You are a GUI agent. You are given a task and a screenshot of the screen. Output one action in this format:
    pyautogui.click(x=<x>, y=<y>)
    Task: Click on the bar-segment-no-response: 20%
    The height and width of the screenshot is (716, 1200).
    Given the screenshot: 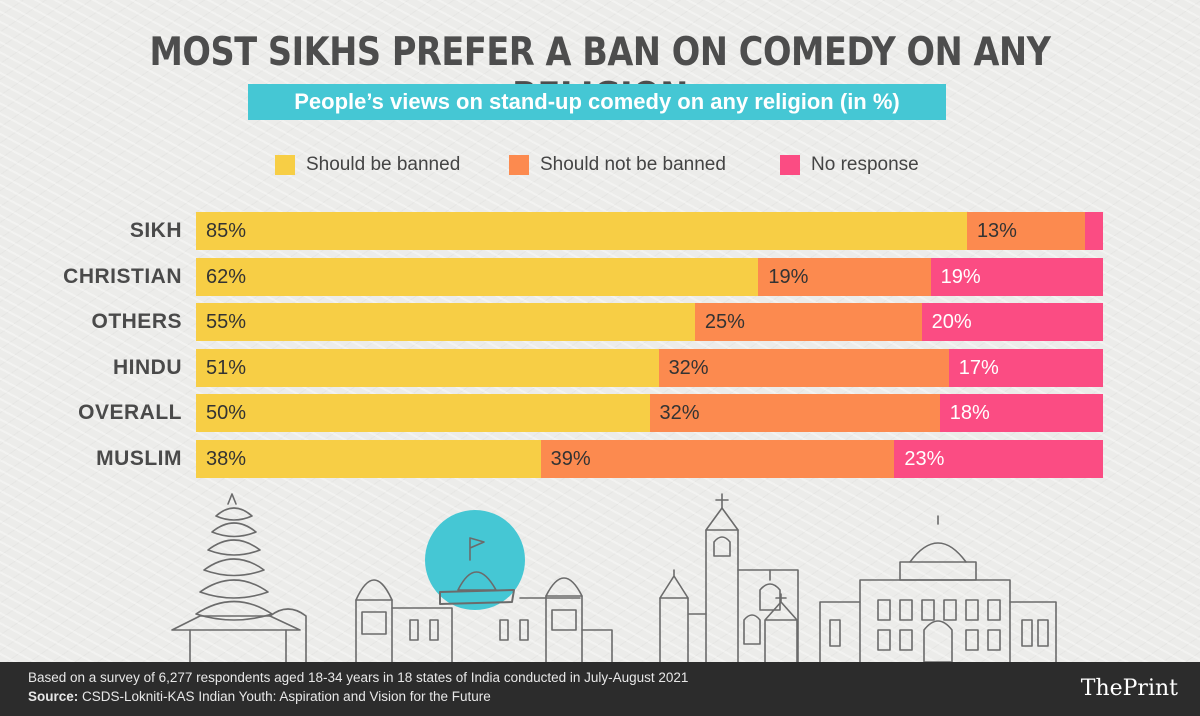 What is the action you would take?
    pyautogui.click(x=1012, y=322)
    